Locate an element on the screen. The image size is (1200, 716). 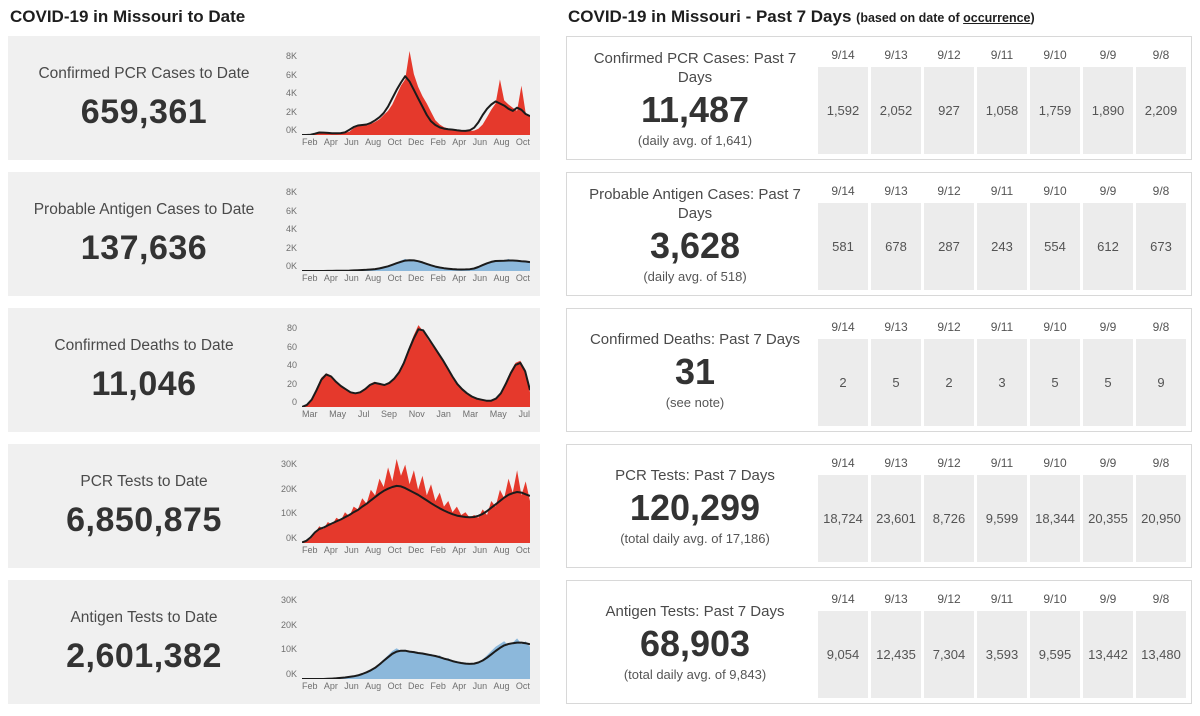
metric-label: PCR Tests to Date is located at coordinates (144, 481).